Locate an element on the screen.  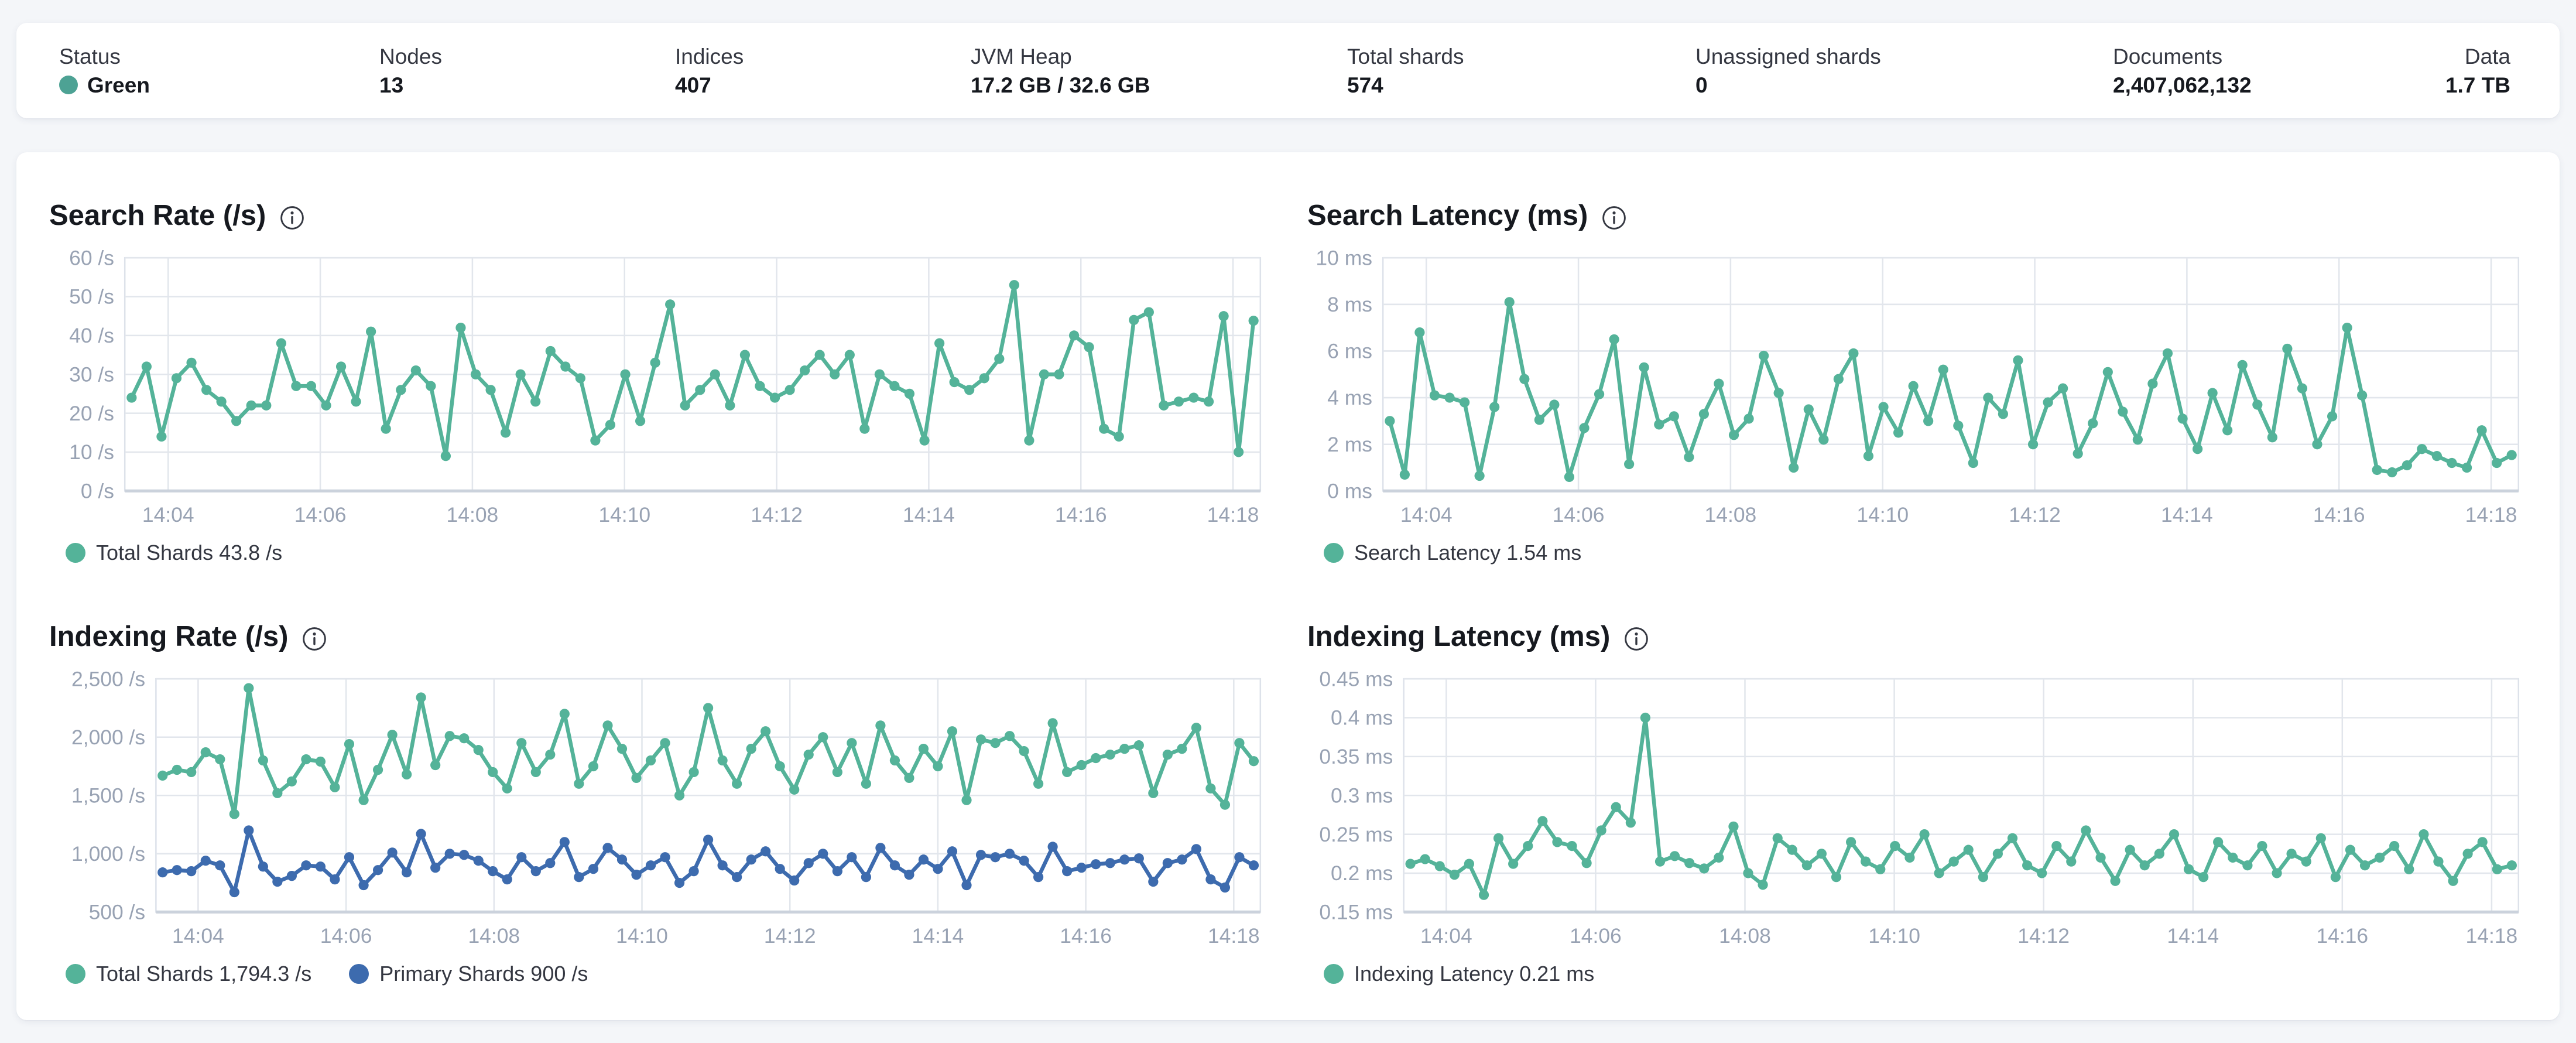
stat-status-text: Green is located at coordinates (118, 85).